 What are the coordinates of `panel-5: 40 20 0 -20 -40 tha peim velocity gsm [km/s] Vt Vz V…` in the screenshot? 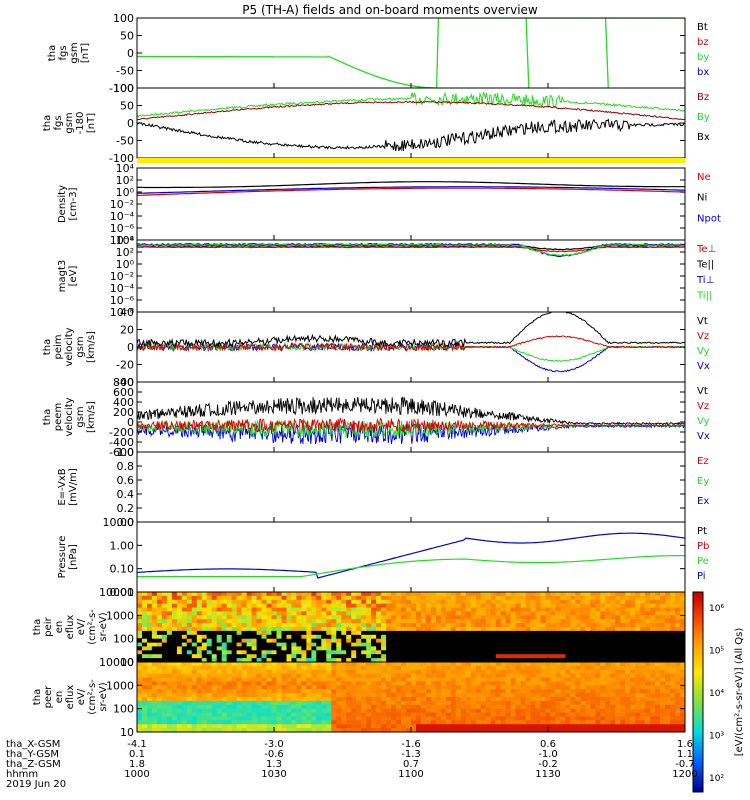 It's located at (376, 347).